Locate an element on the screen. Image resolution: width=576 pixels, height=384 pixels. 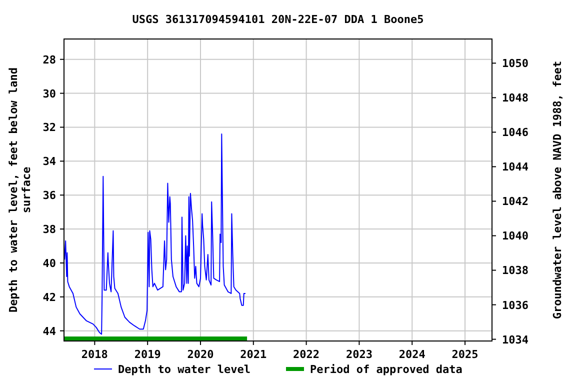
y-tick-label: 34 is located at coordinates (49, 161).